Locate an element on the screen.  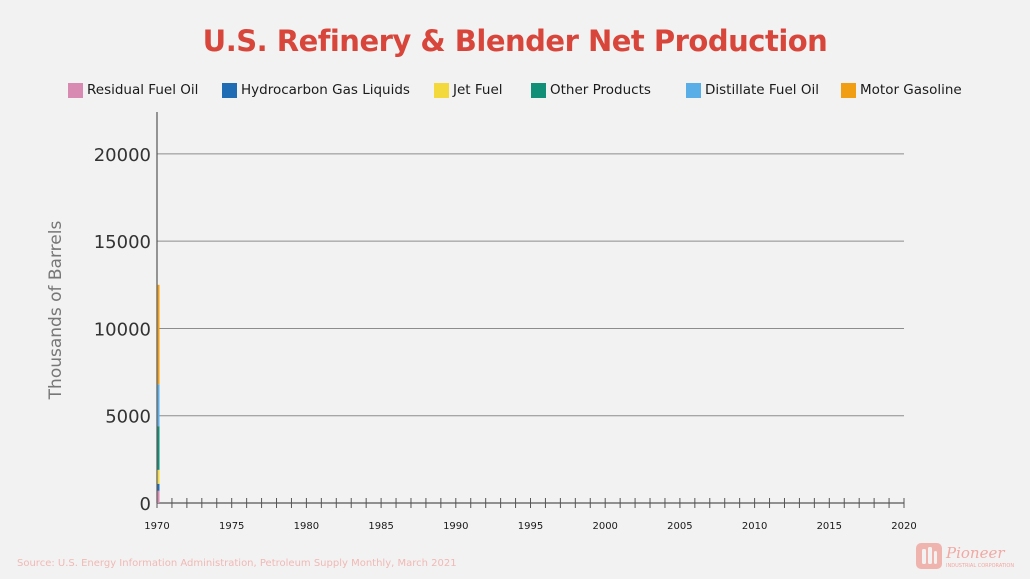
y-tick-label: 15000 is located at coordinates (122, 242).